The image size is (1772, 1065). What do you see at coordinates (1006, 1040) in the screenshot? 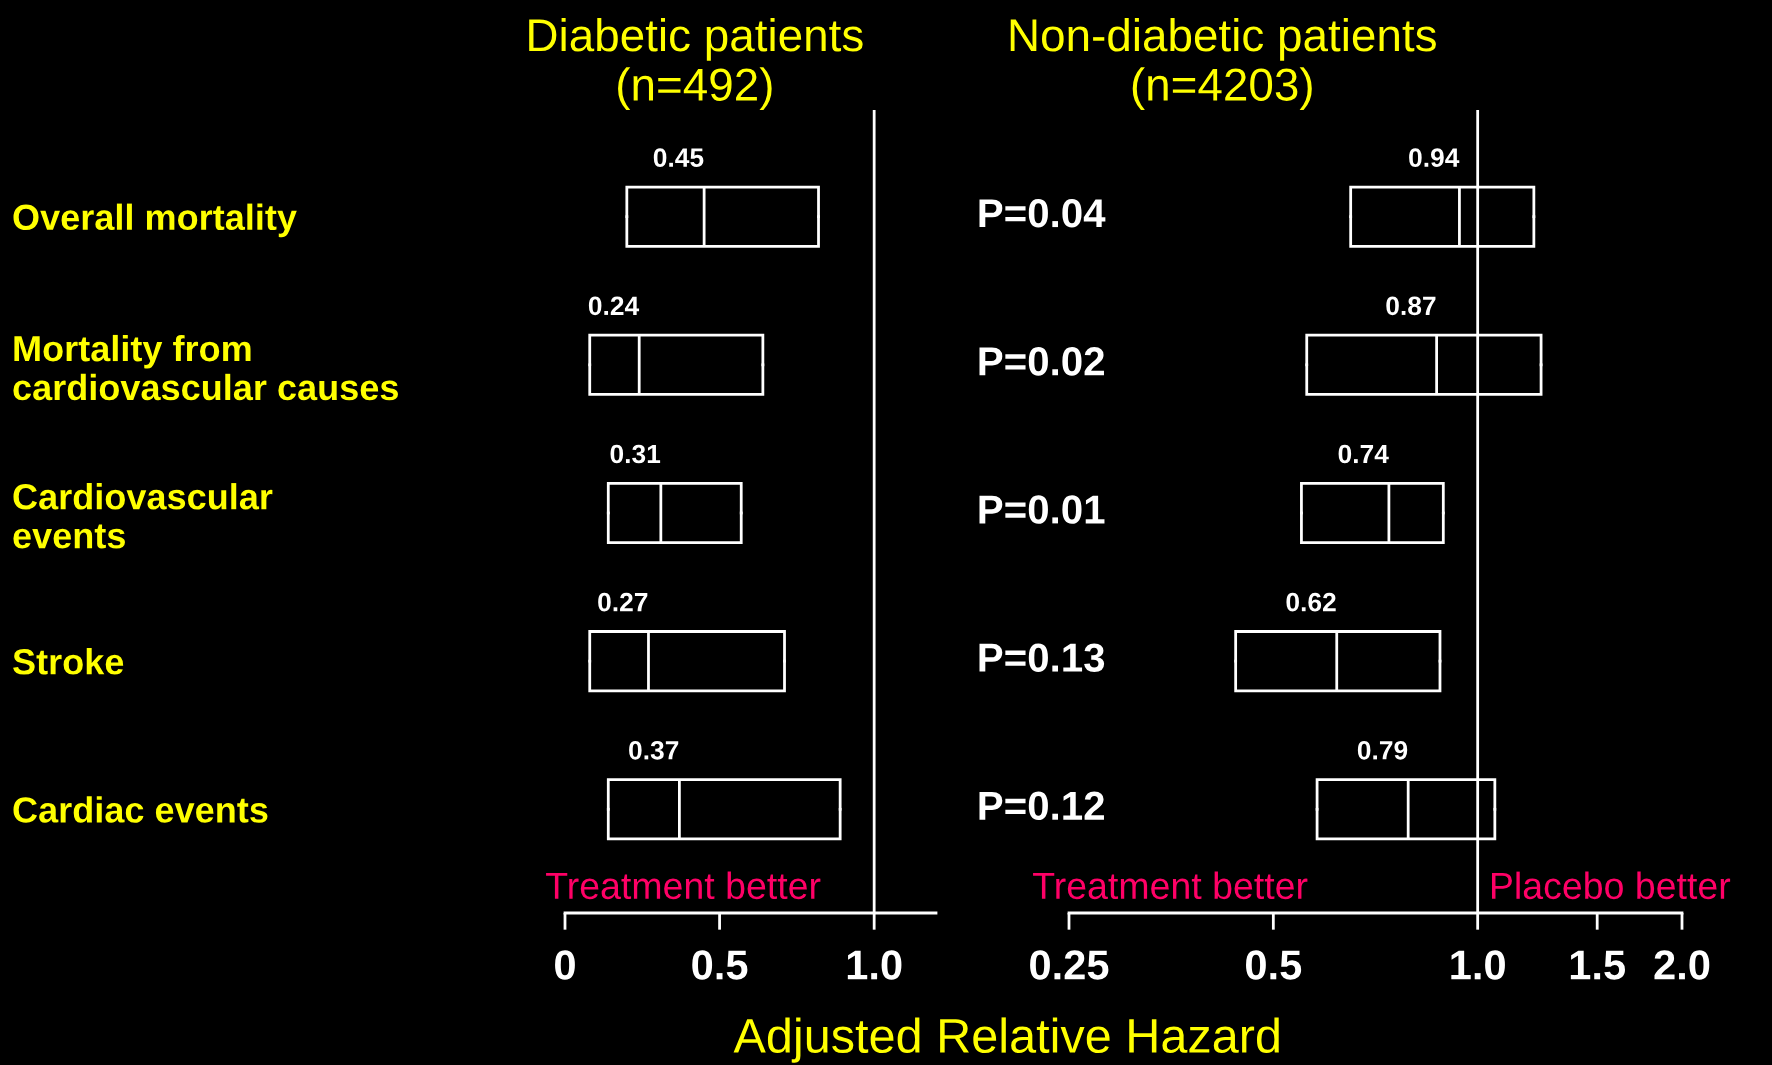
I see `x-axis-title: Adjusted Relative Hazard` at bounding box center [1006, 1040].